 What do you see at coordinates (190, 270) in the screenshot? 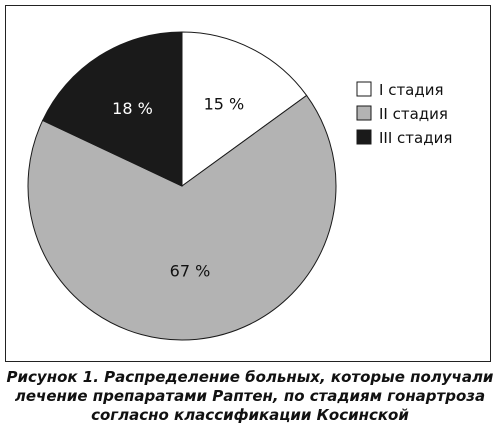
I see `slice-value-label-2: 67 %` at bounding box center [190, 270].